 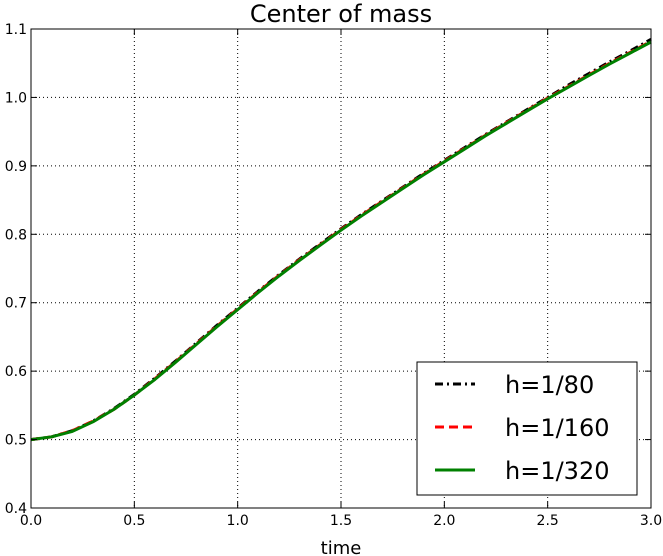 I want to click on y-tick-label: 0.5, so click(x=16, y=441).